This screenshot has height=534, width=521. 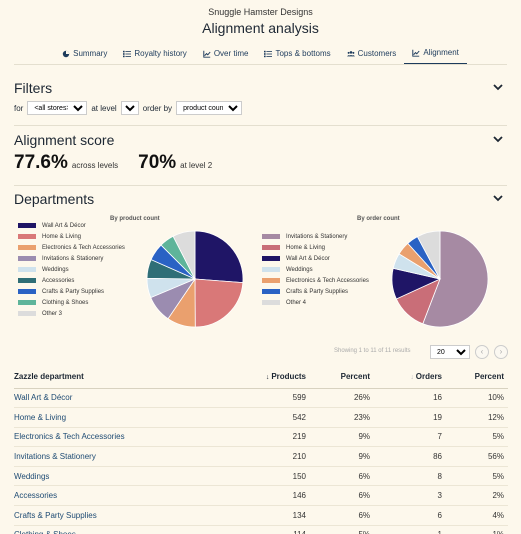 I want to click on tab-label: Customers, so click(x=377, y=53).